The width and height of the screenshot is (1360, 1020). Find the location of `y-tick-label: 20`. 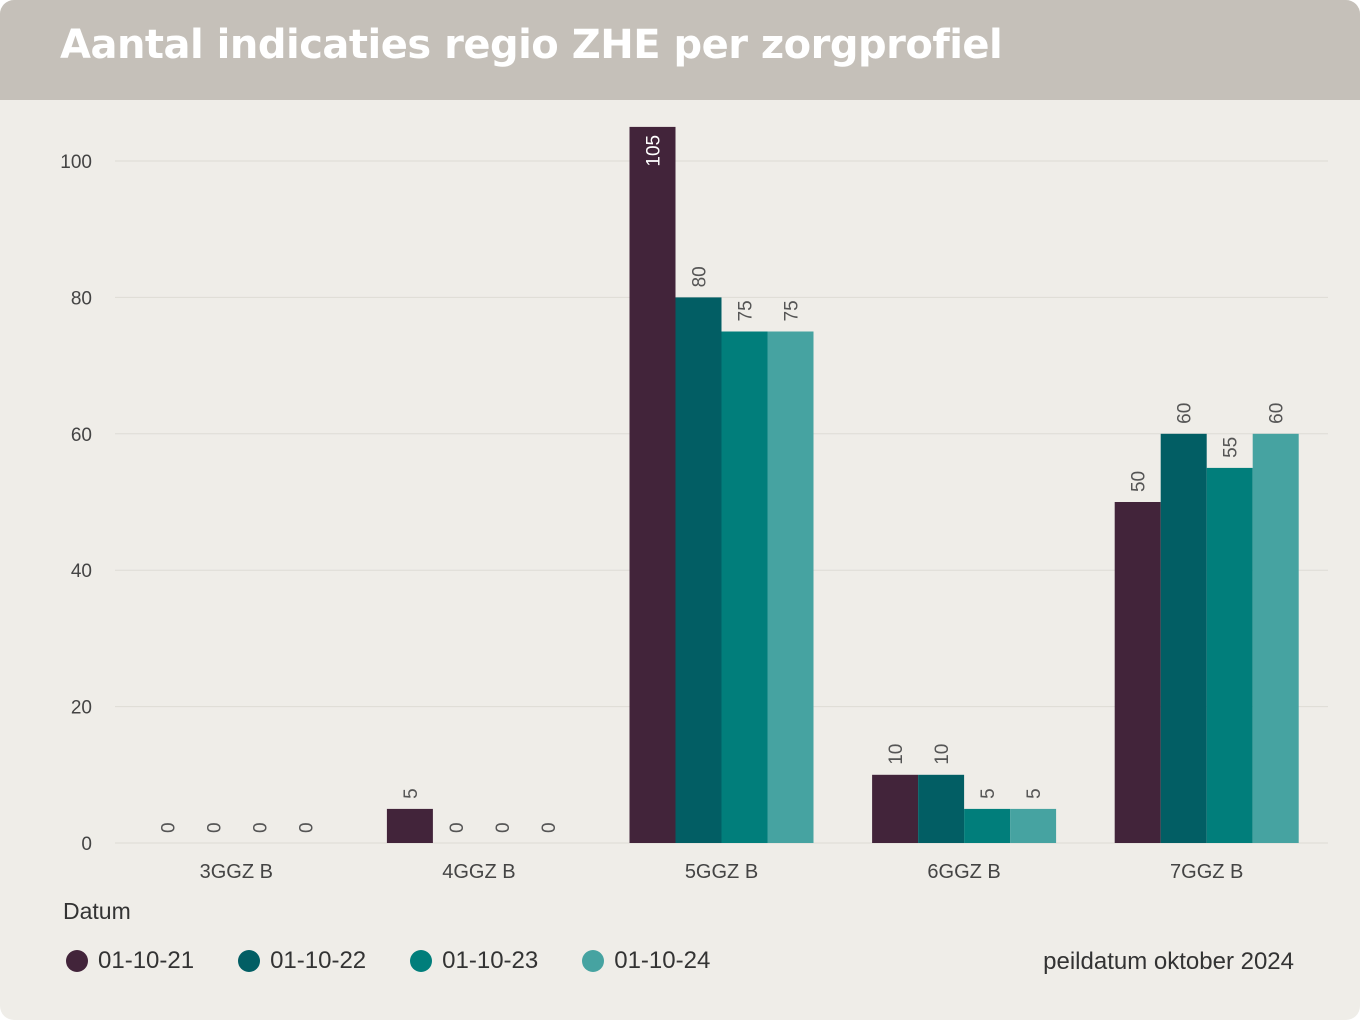

y-tick-label: 20 is located at coordinates (81, 708).